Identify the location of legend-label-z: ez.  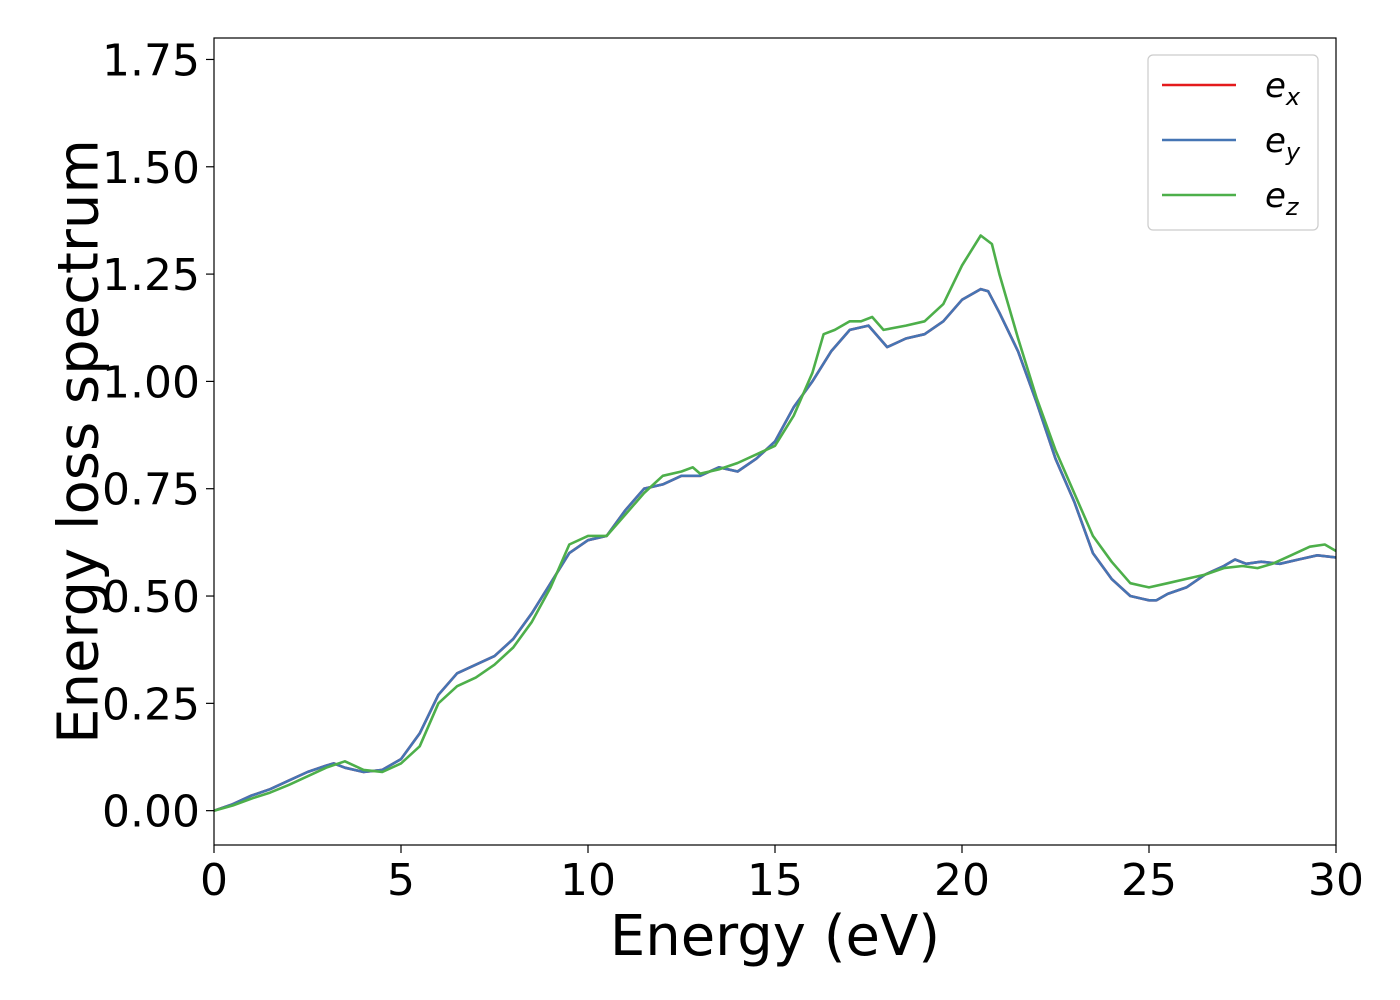
(1282, 198).